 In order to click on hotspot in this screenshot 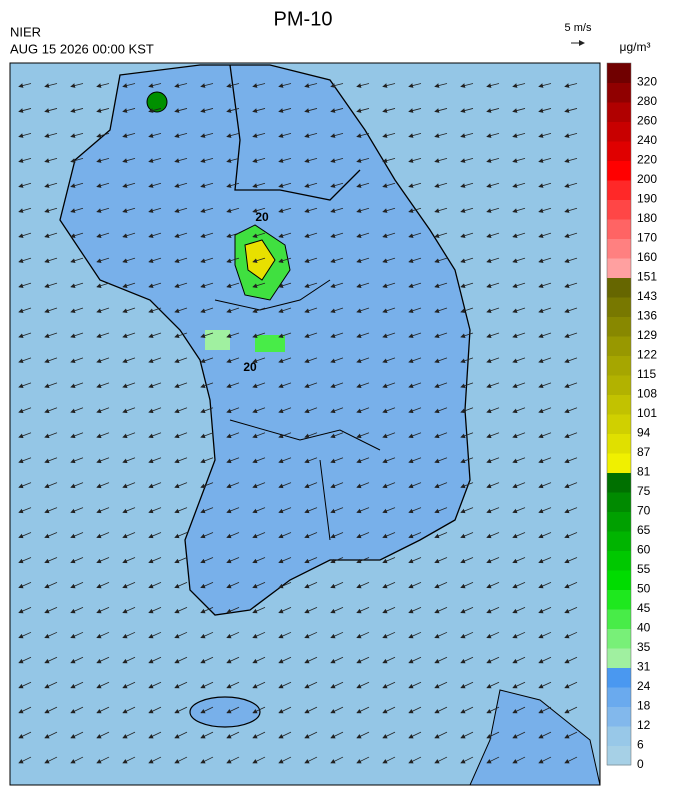, I will do `click(157, 102)`.